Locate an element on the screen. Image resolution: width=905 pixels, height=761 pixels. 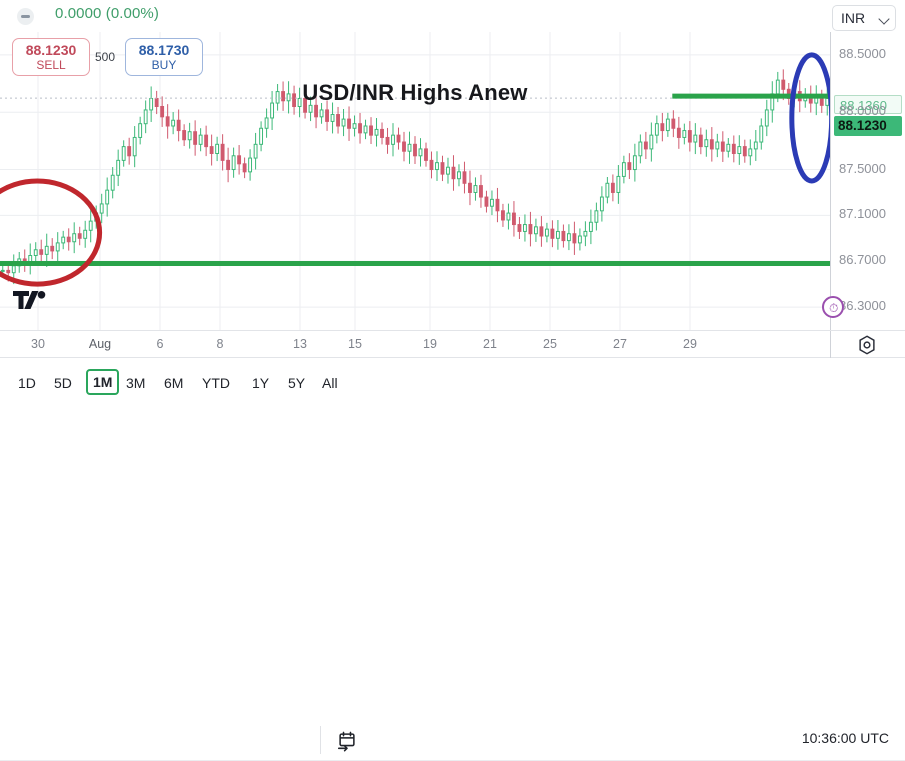
symbol-label: INR is located at coordinates (853, 18).